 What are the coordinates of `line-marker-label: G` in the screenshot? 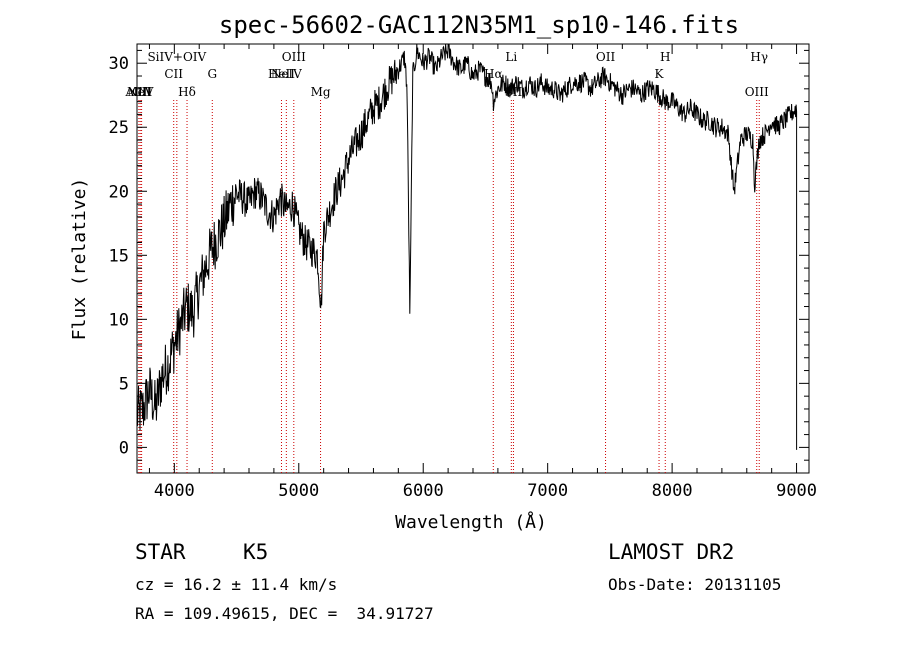 It's located at (212, 74).